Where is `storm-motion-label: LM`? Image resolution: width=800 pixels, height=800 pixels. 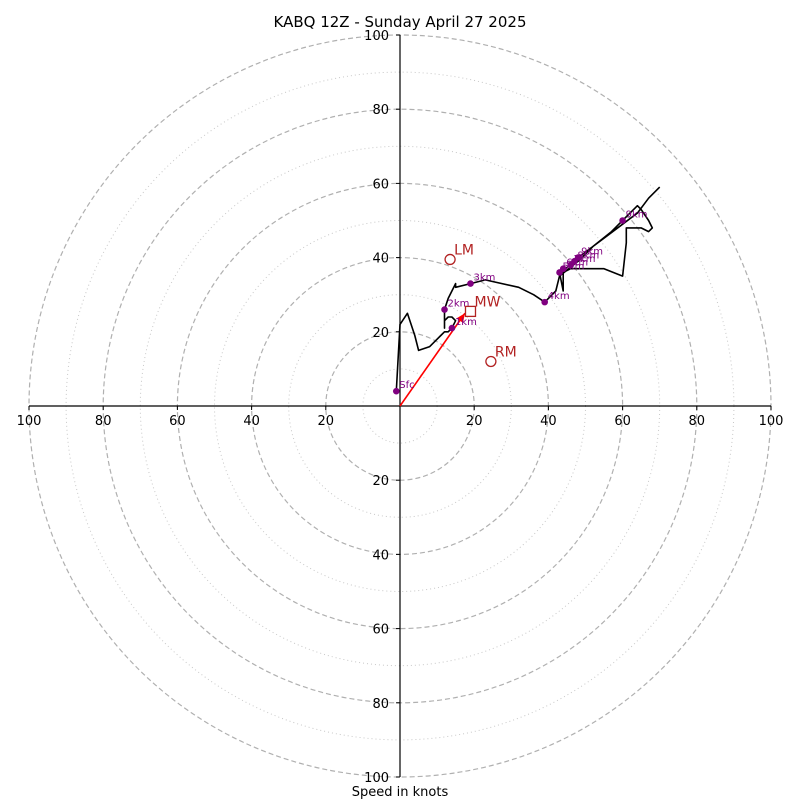
storm-motion-label: LM is located at coordinates (464, 250).